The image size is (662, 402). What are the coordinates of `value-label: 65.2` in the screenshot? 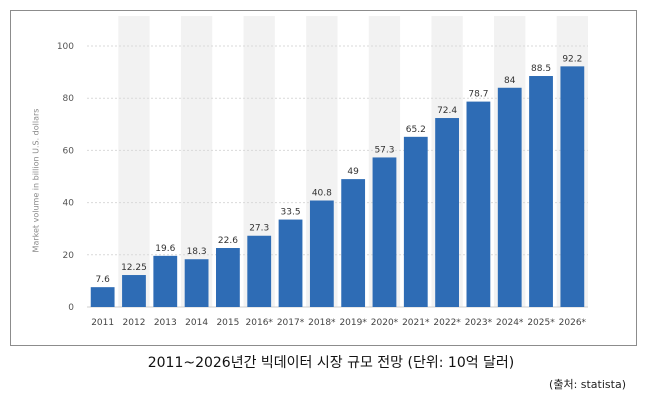 It's located at (416, 130).